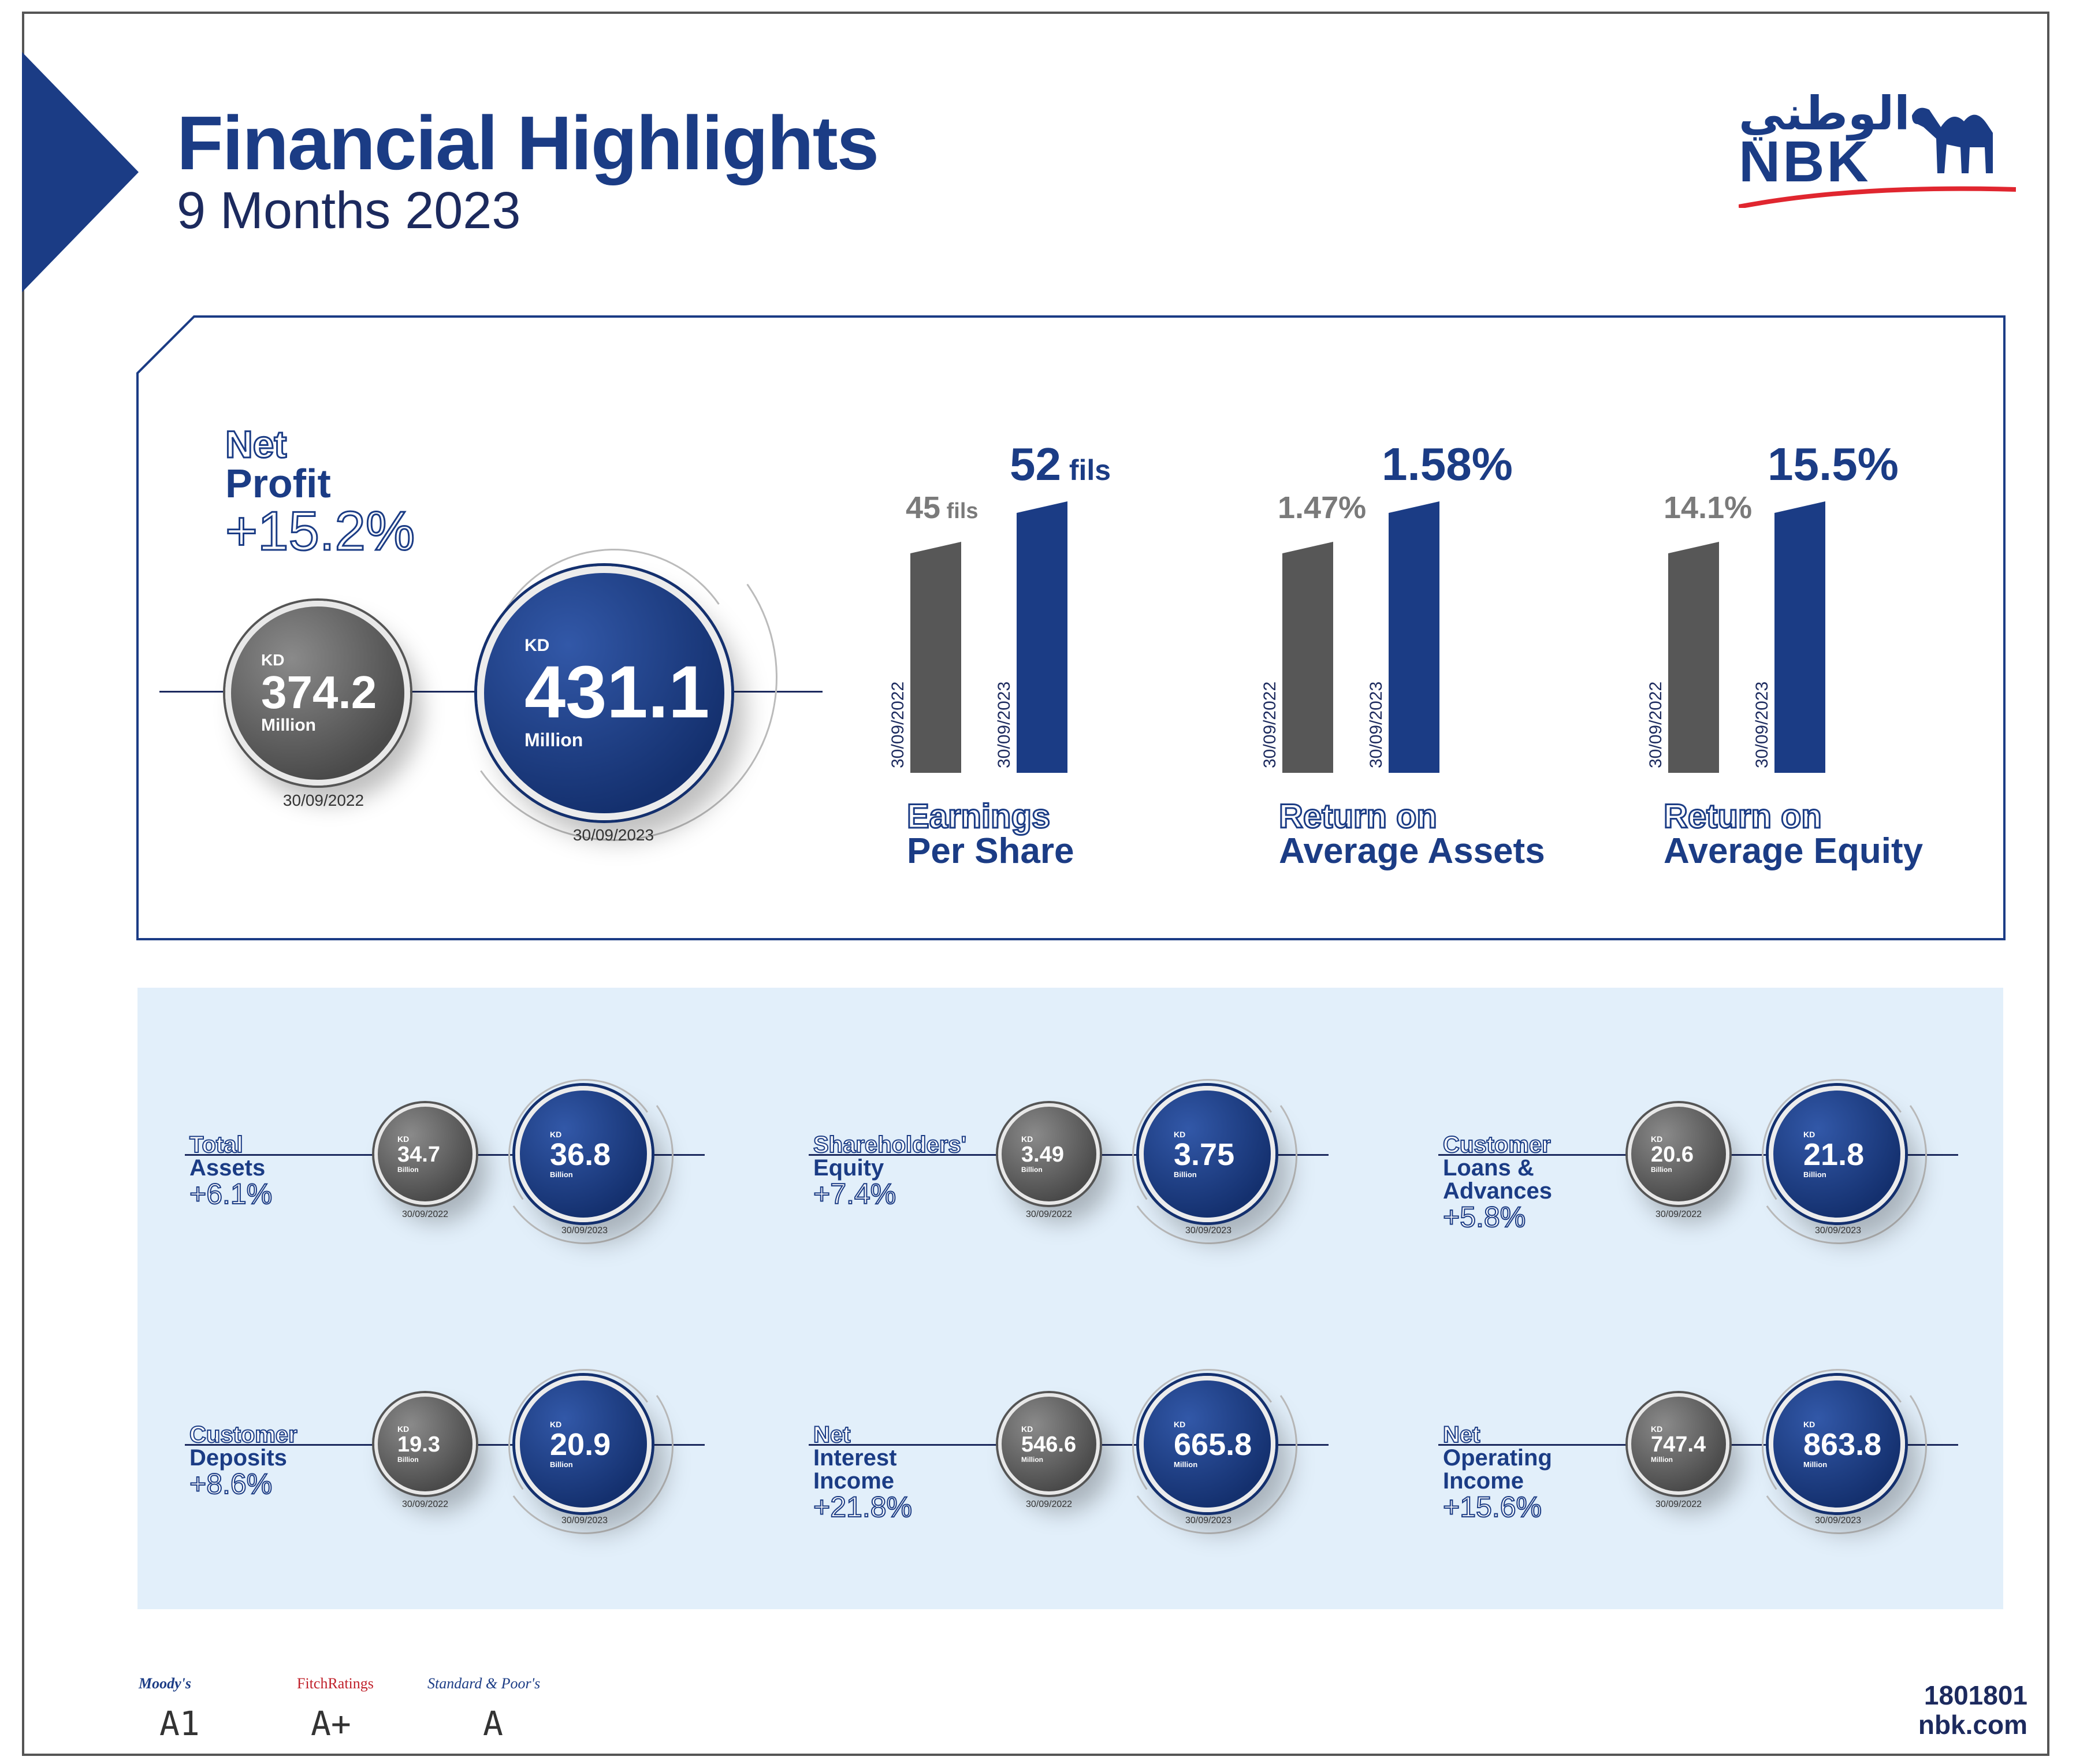 The image size is (2076, 1764). Describe the element at coordinates (1035, 464) in the screenshot. I see `bar-value: 52` at that location.